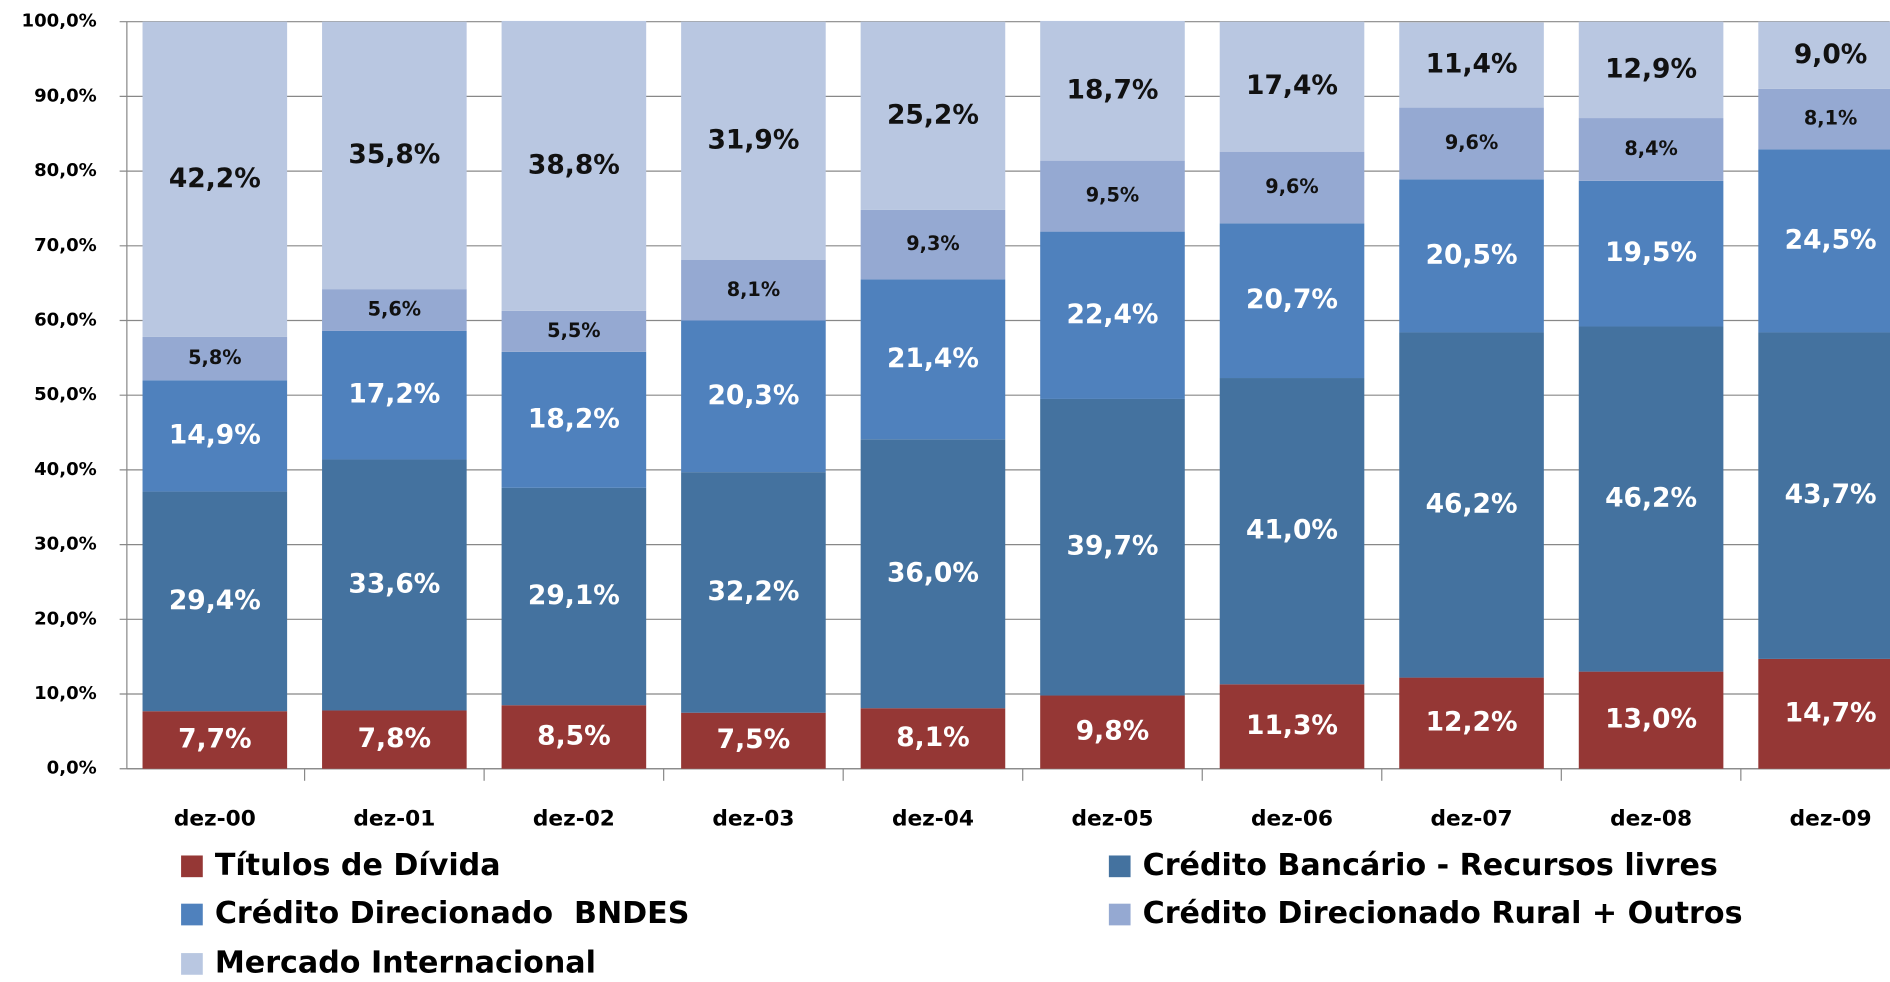 This screenshot has height=982, width=1890. I want to click on value-label: 22,4%, so click(1113, 314).